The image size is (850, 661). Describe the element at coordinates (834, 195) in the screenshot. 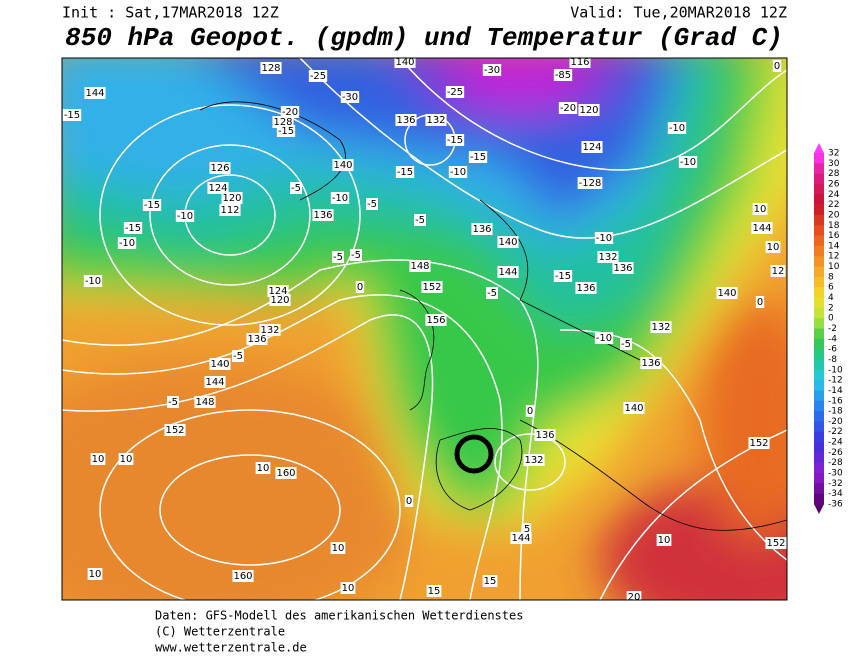

I see `legend-label: 24` at that location.